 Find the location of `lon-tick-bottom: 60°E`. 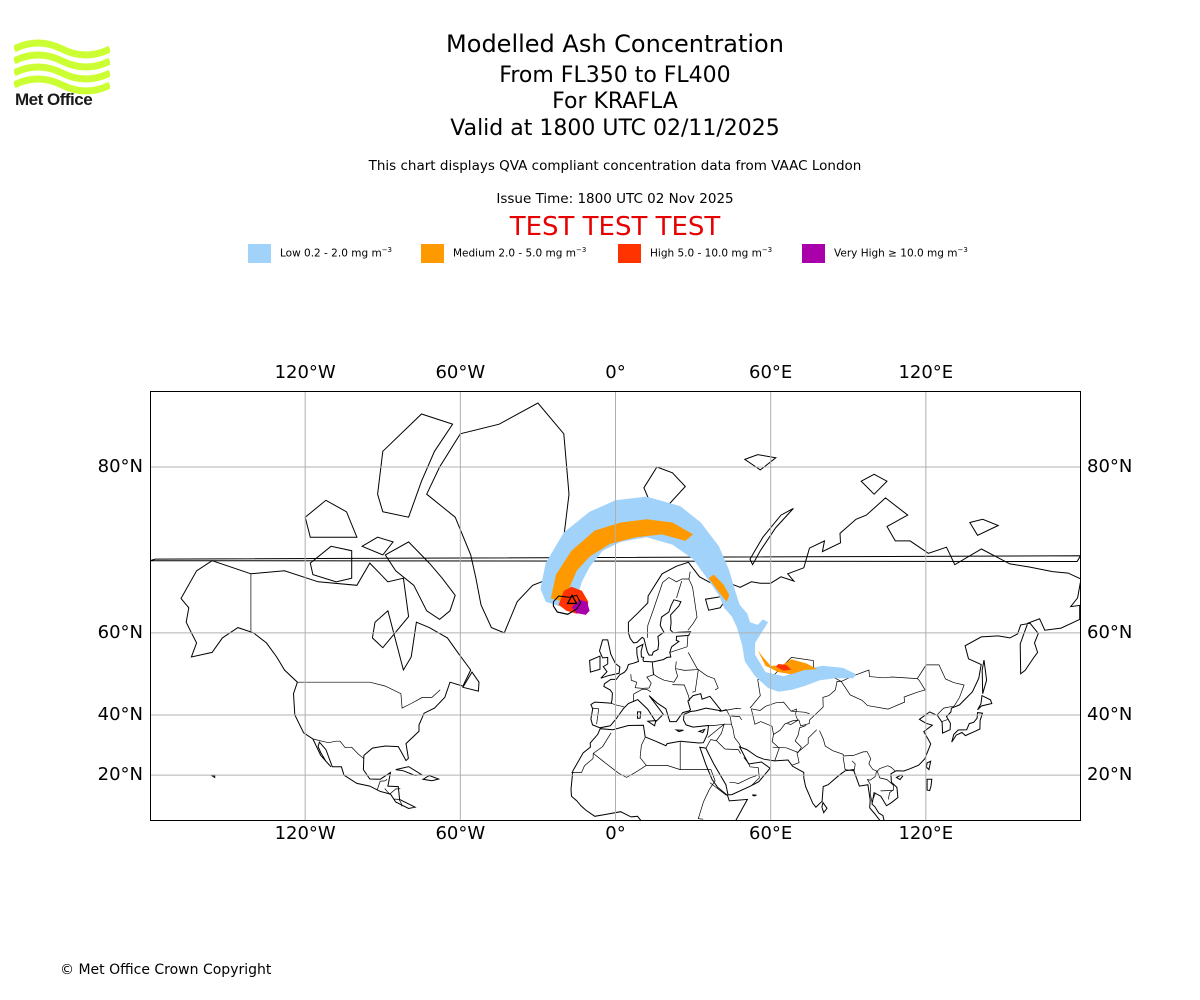

lon-tick-bottom: 60°E is located at coordinates (771, 833).